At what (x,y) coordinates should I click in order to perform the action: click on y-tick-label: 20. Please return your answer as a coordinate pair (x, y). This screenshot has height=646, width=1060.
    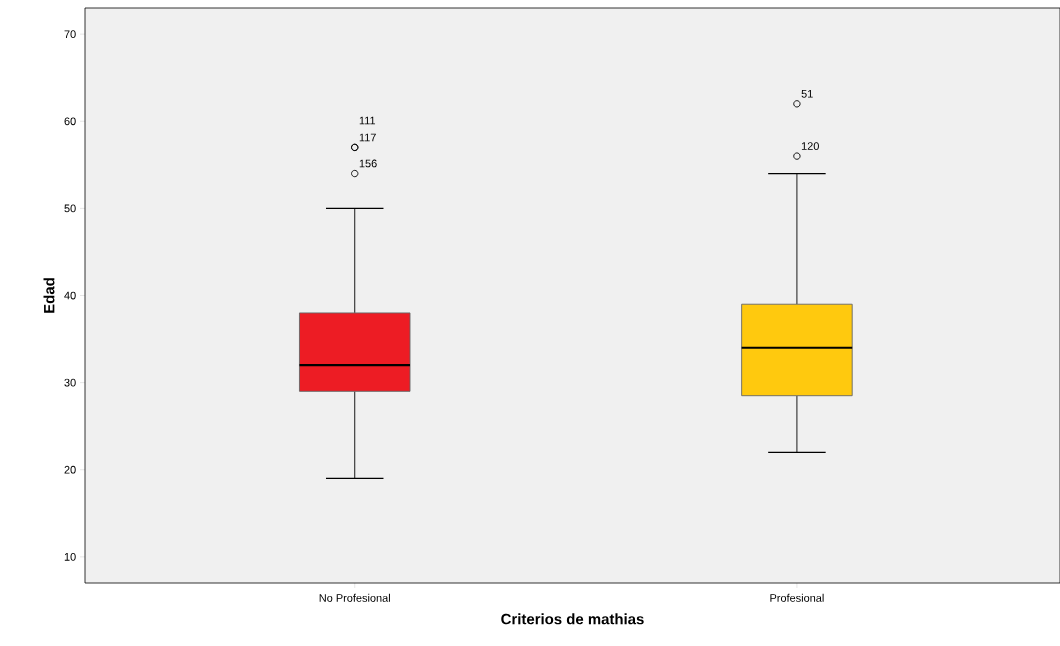
    Looking at the image, I should click on (70, 469).